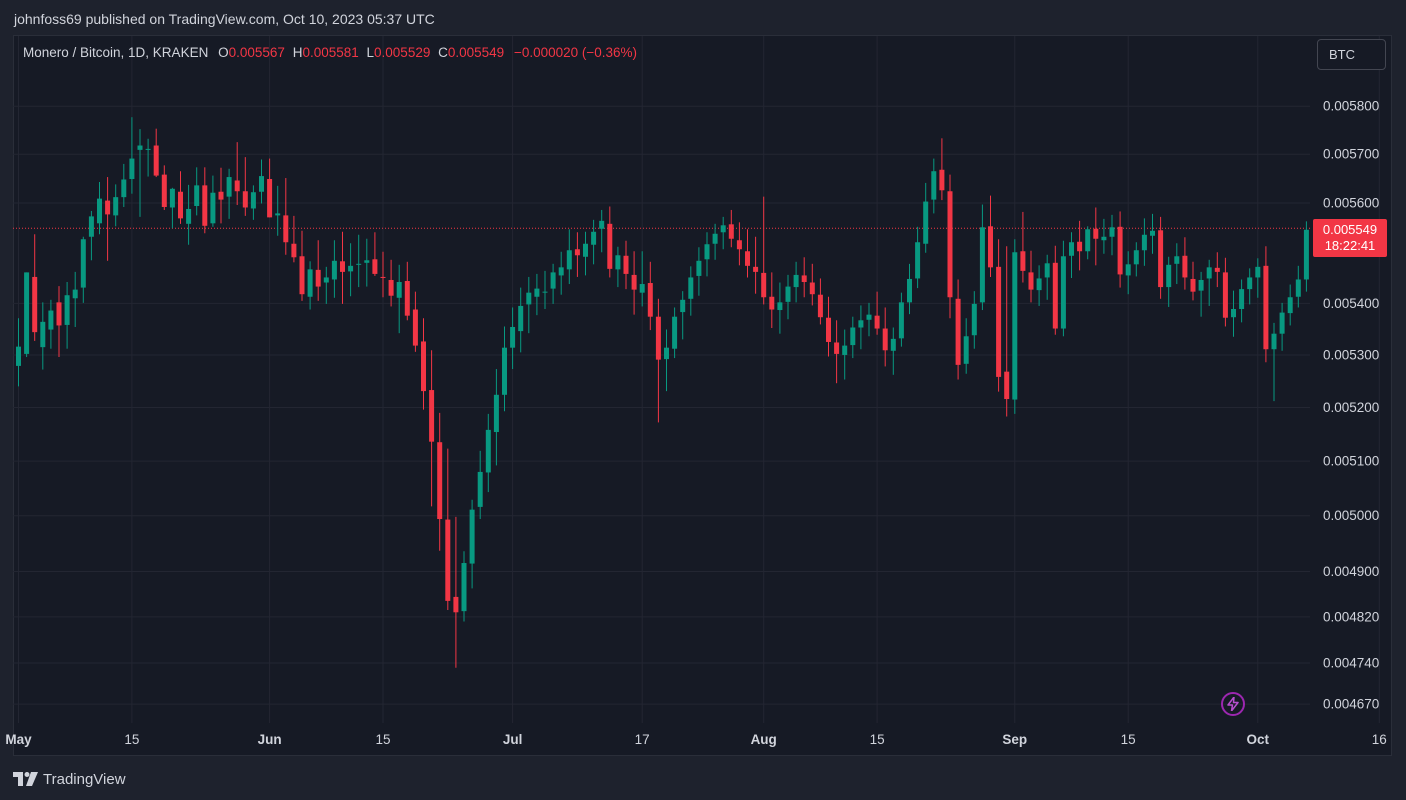  What do you see at coordinates (1351, 663) in the screenshot?
I see `price-tick-label: 0.004740` at bounding box center [1351, 663].